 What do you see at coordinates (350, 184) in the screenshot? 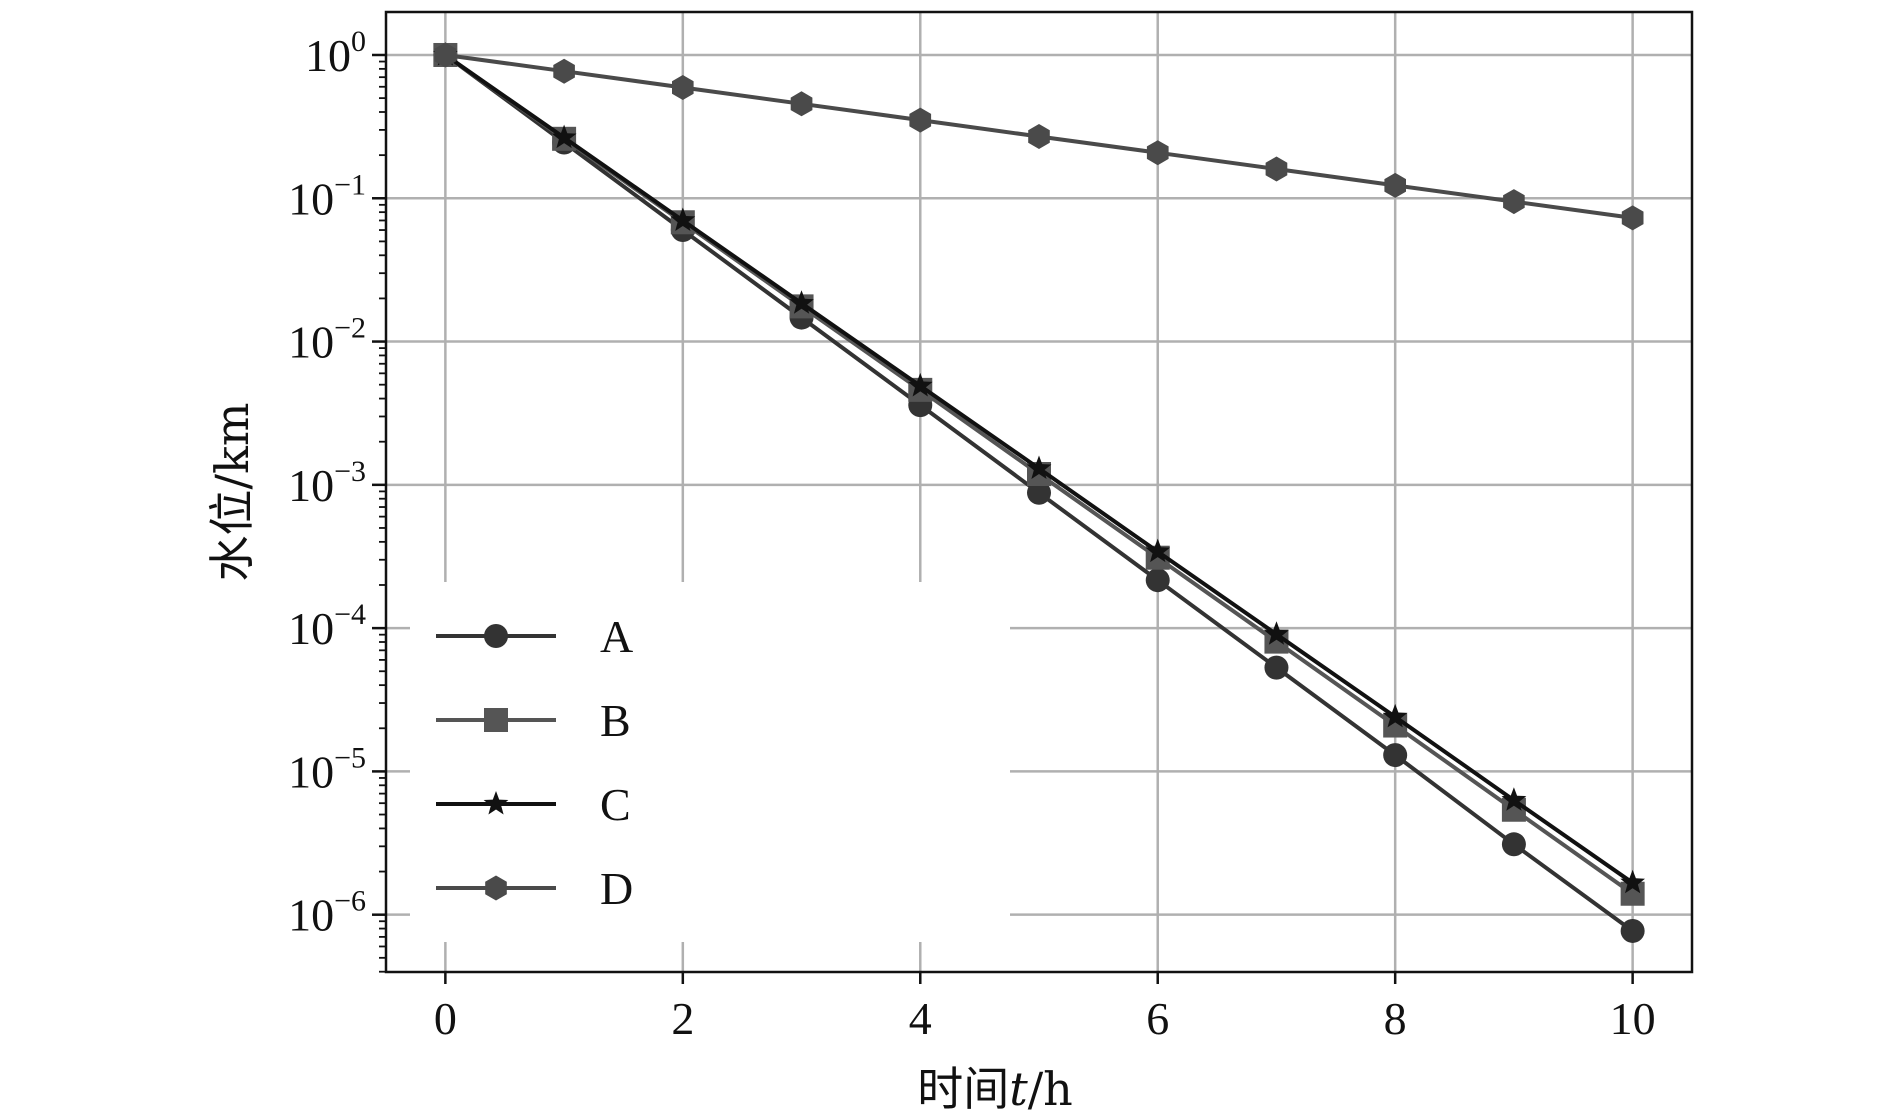
I see `y-tick-exponent: −1` at bounding box center [350, 184].